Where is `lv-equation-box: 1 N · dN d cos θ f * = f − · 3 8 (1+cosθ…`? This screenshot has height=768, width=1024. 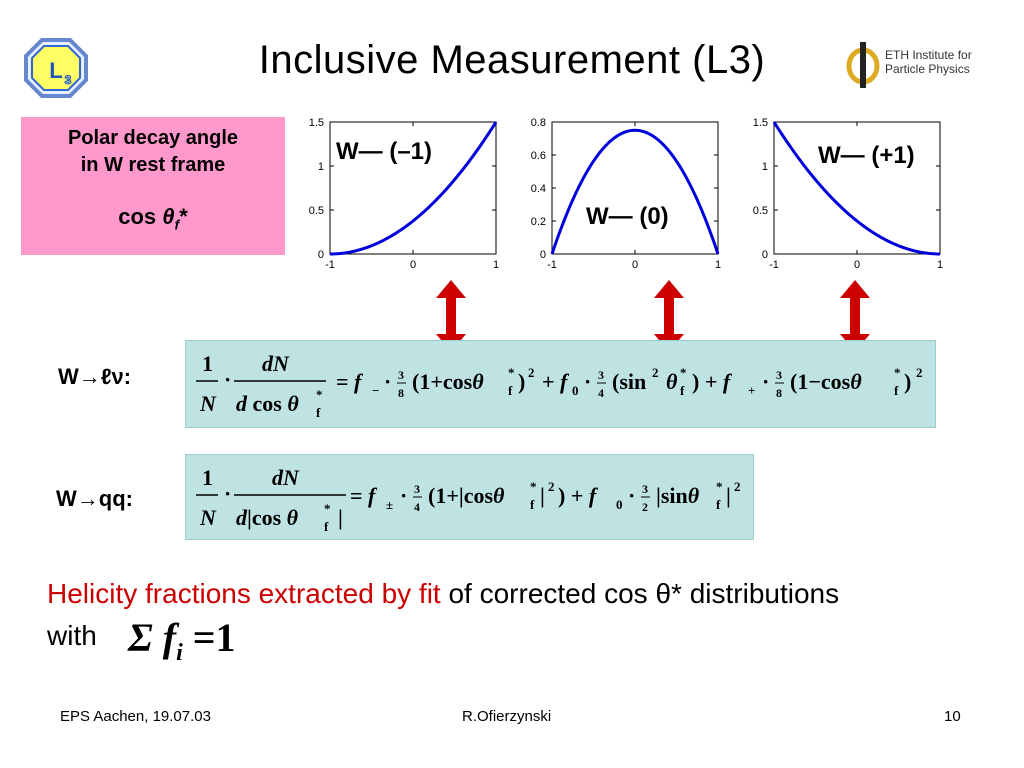 lv-equation-box: 1 N · dN d cos θ f * = f − · 3 8 (1+cosθ… is located at coordinates (560, 384).